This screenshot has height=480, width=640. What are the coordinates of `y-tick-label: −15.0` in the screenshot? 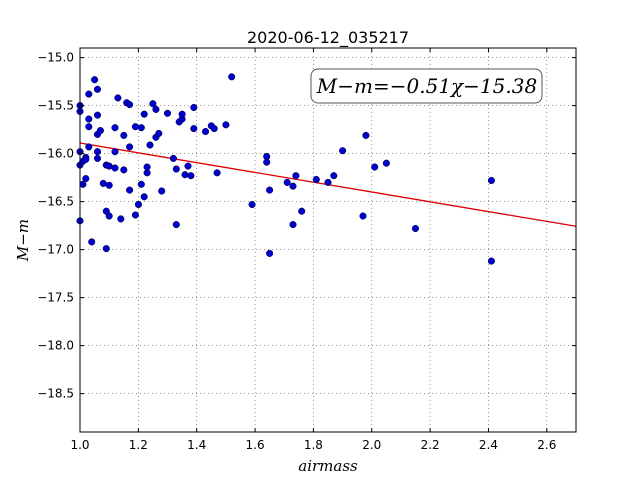 It's located at (55, 58).